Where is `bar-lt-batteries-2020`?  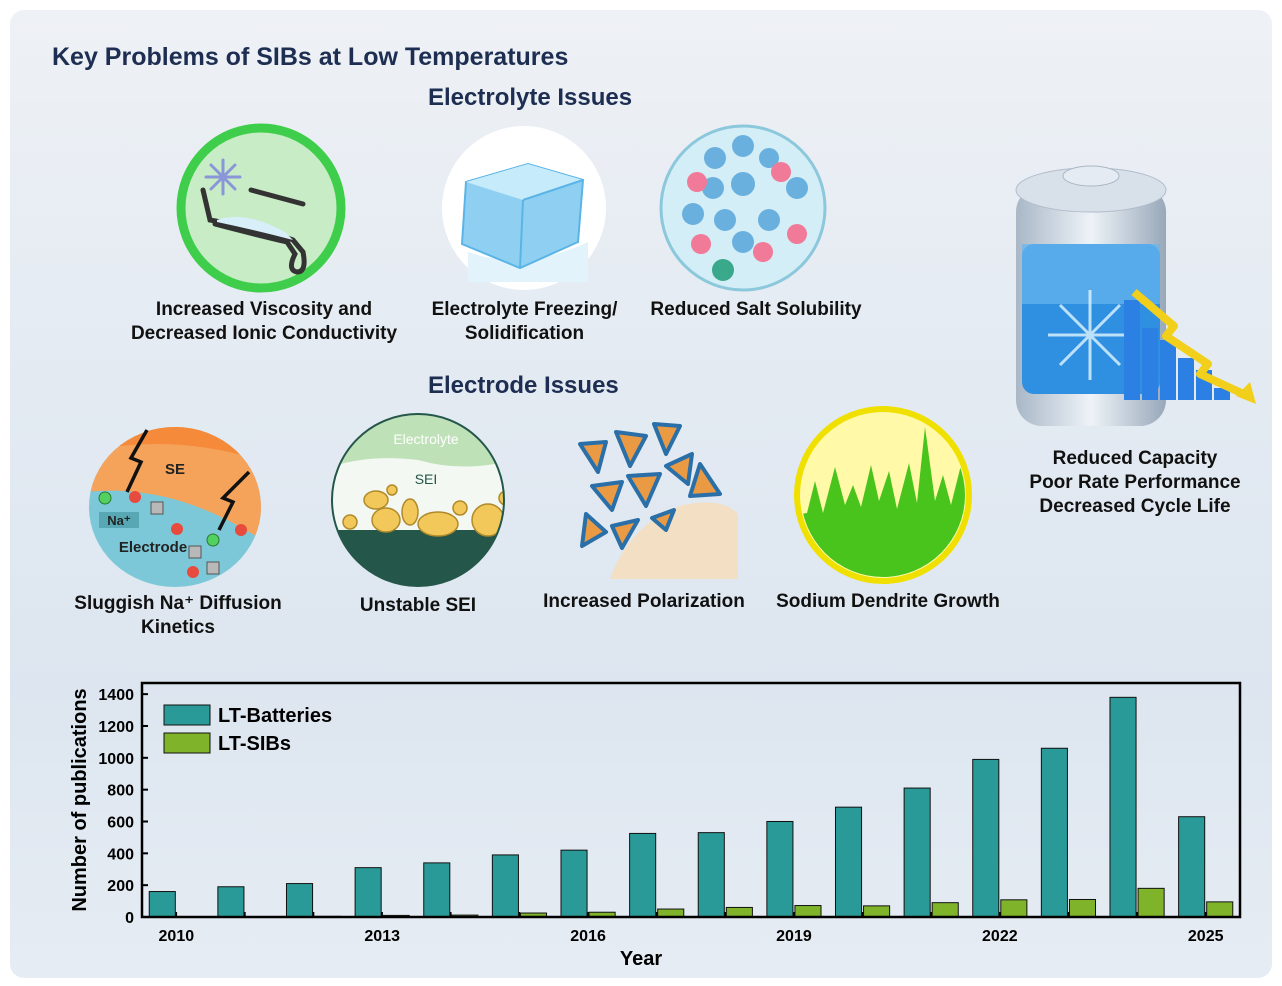
bar-lt-batteries-2020 is located at coordinates (848, 862).